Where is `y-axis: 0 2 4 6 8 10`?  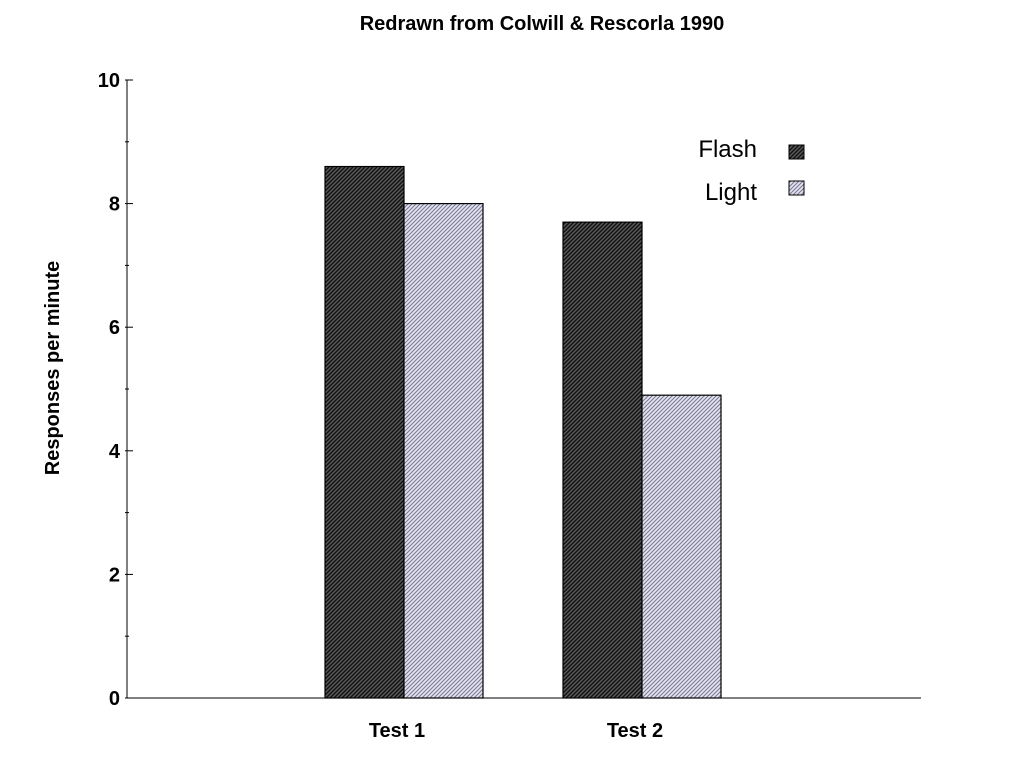
y-axis: 0 2 4 6 8 10 is located at coordinates (115, 390).